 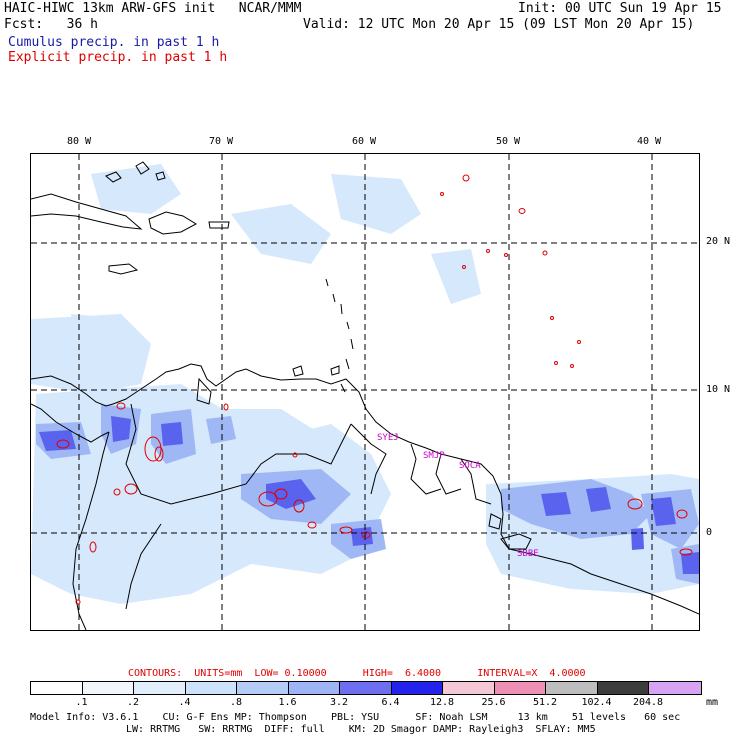 I want to click on colorbar-tick-label: .2, so click(x=133, y=702).